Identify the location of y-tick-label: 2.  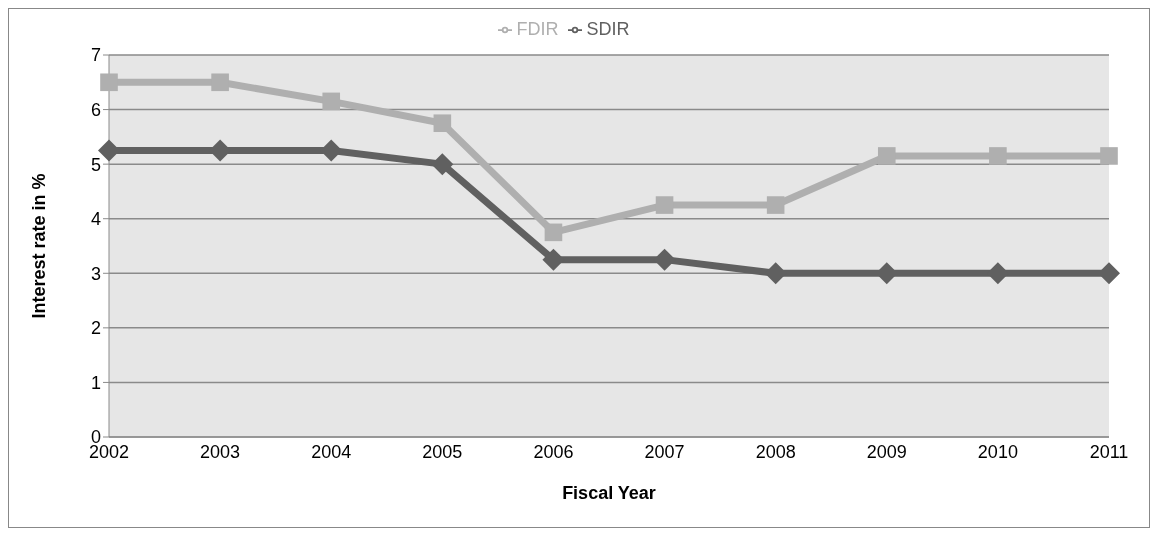
(95, 328).